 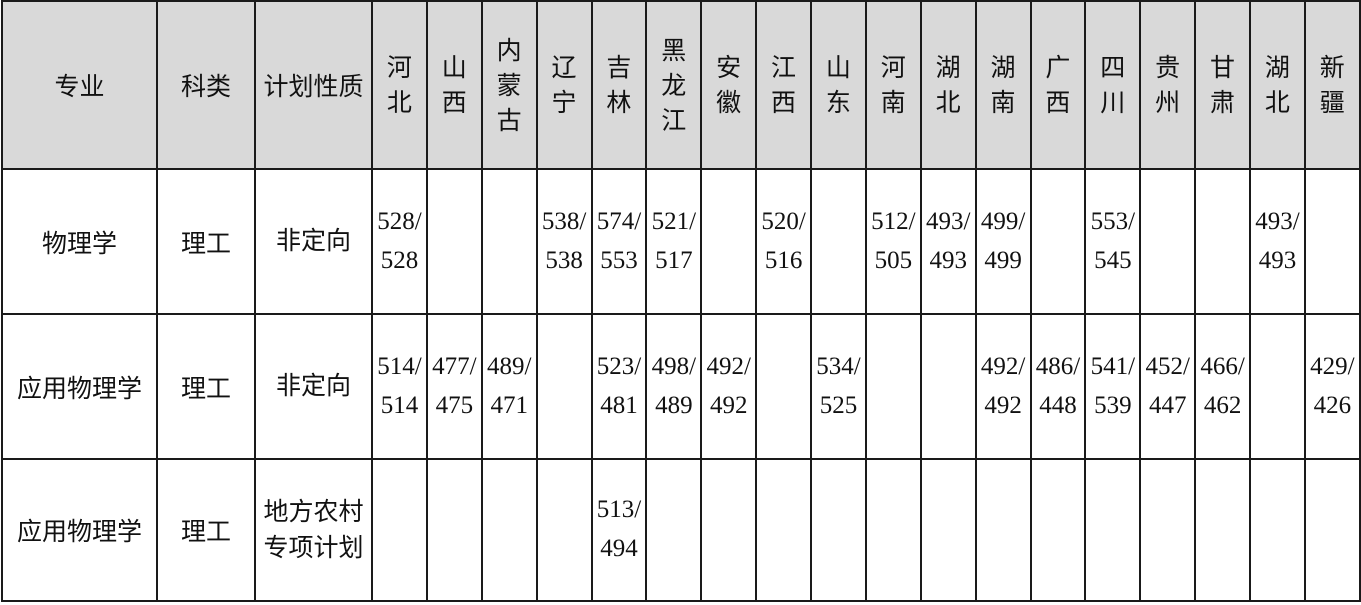 I want to click on score-cell: 492/492, so click(x=1003, y=386).